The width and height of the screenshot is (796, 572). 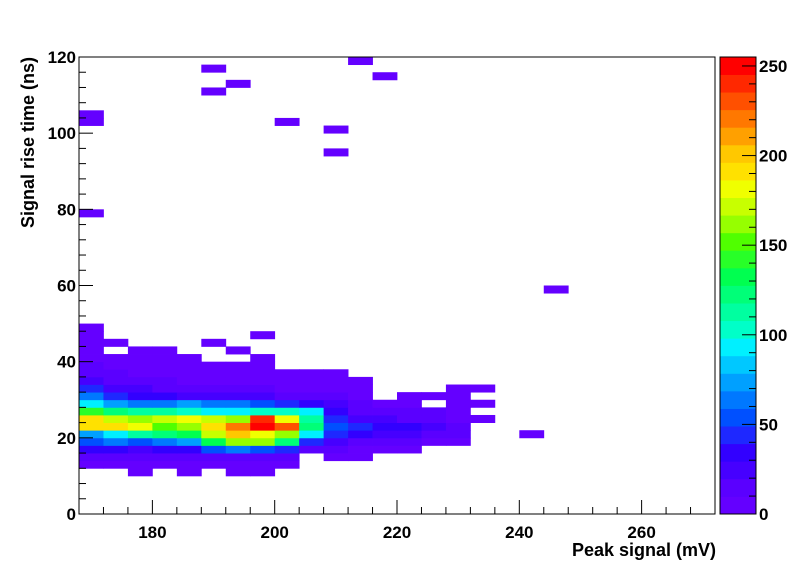 I want to click on x-tick-label: 200, so click(x=275, y=532).